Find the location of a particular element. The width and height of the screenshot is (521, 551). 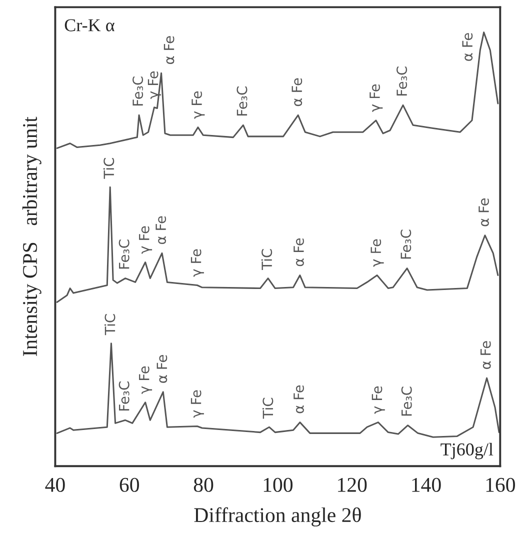

x-tick-label: 60 is located at coordinates (130, 485).